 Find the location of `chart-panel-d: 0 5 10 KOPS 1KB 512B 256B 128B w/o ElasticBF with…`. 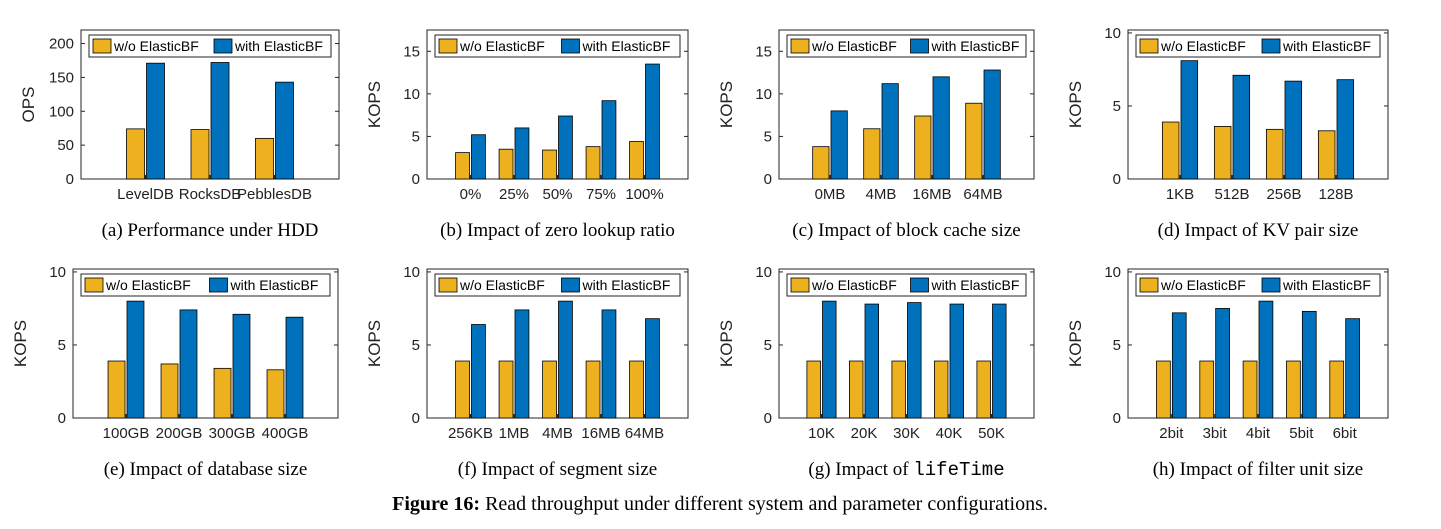

chart-panel-d: 0 5 10 KOPS 1KB 512B 256B 128B w/o ElasticBF with… is located at coordinates (1227, 133).